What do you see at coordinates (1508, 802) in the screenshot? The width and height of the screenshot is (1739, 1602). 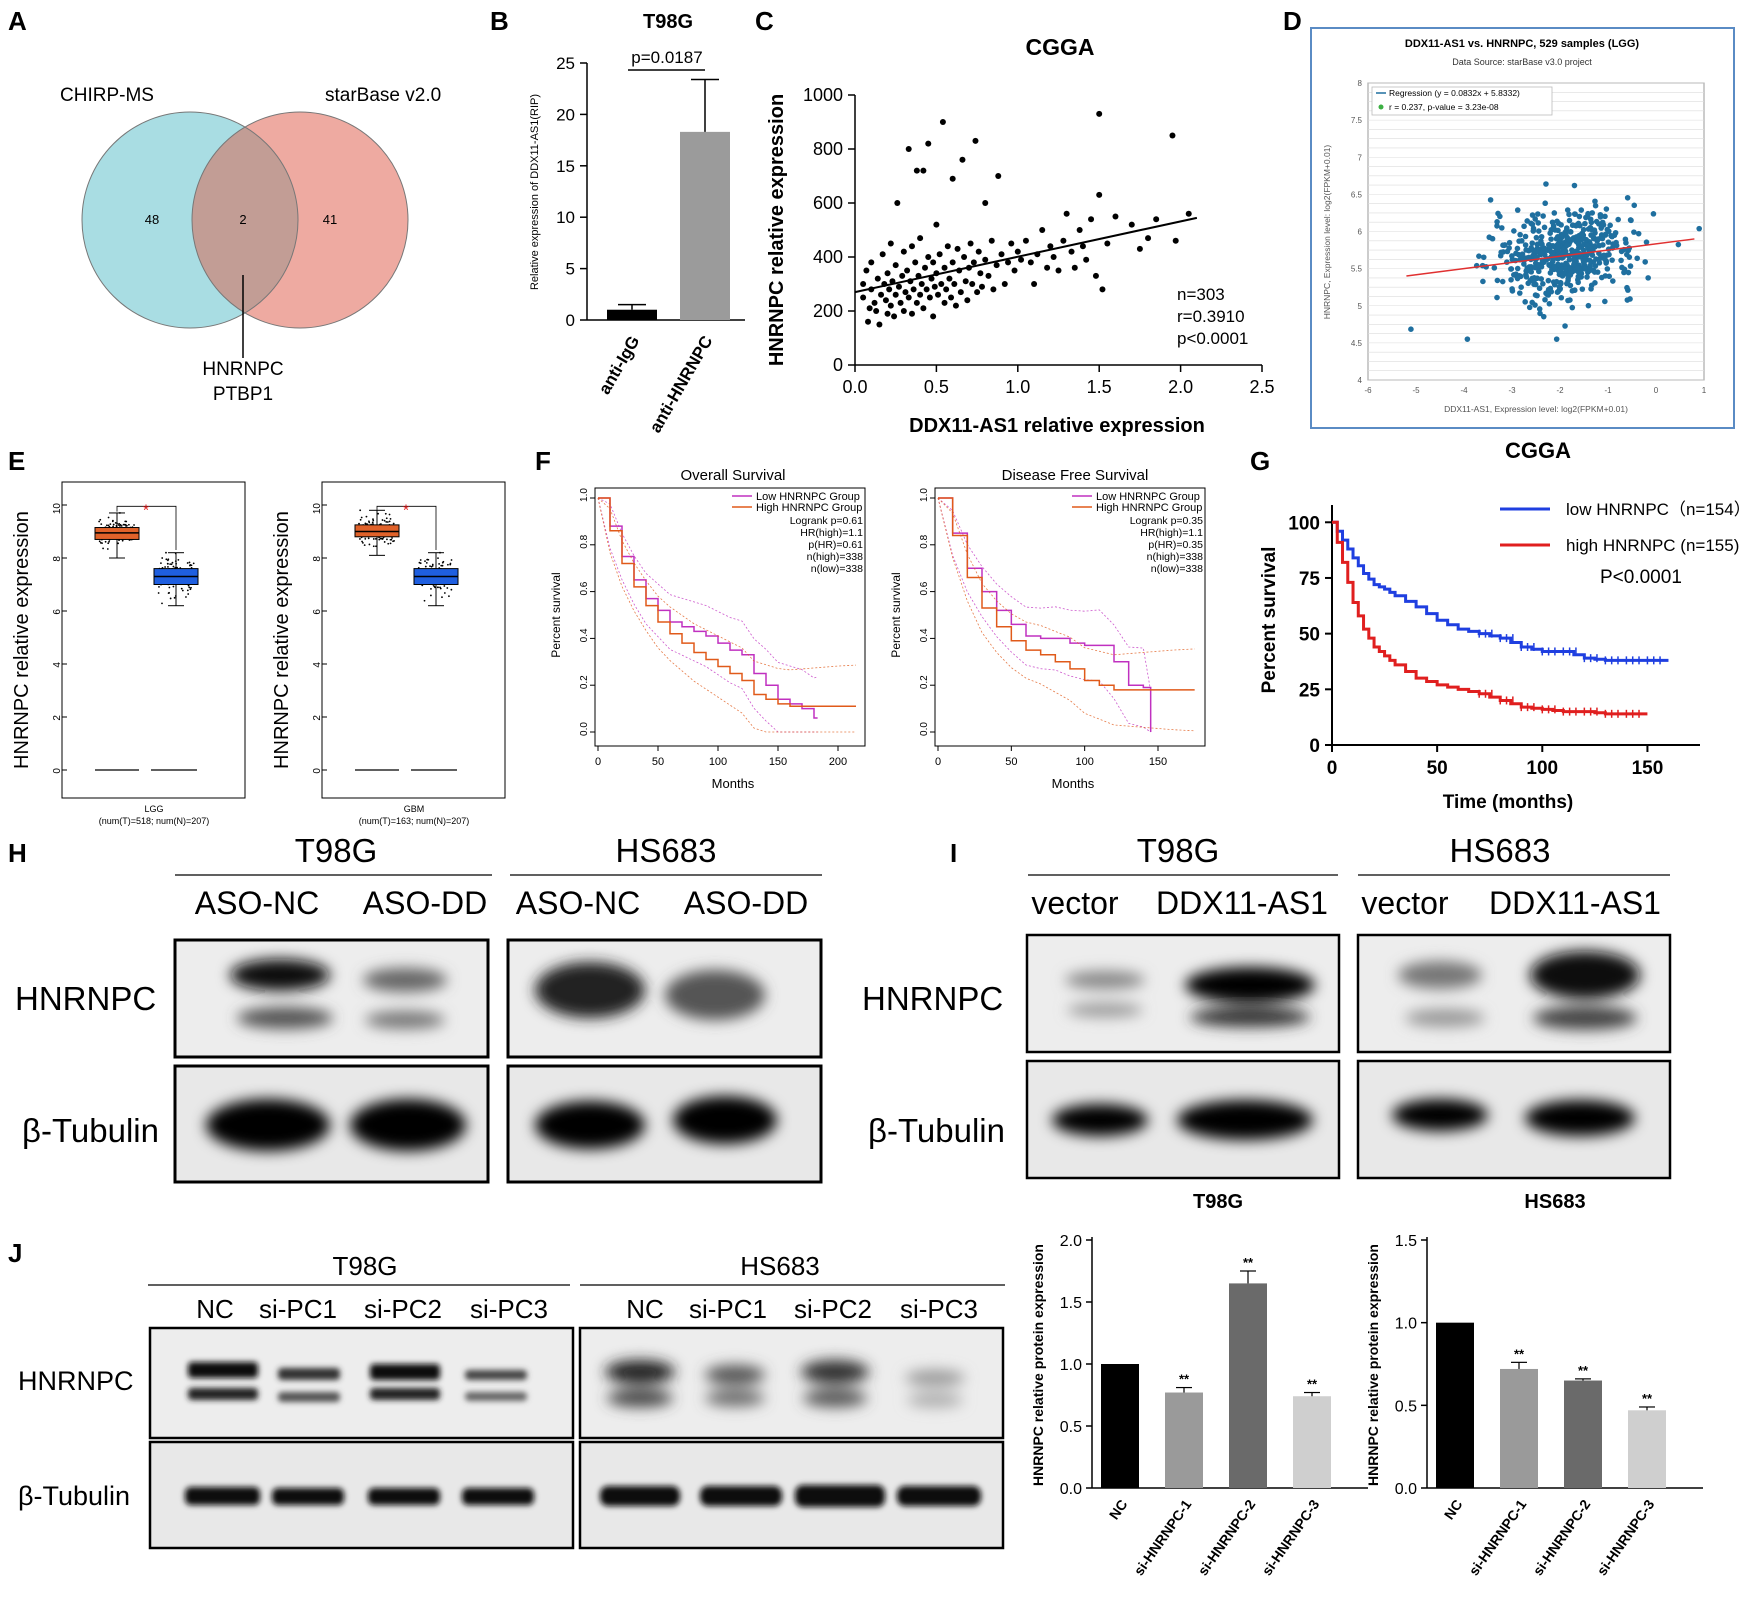 I see `panel-g-xlabel: Time (months)` at bounding box center [1508, 802].